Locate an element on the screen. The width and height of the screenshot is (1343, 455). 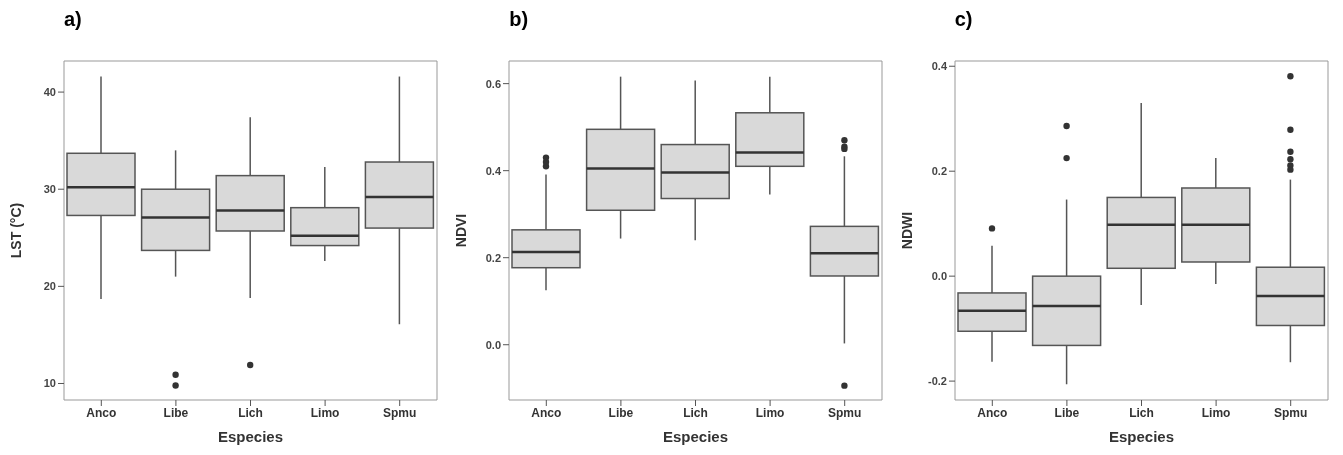
y-tick-label: 40 is located at coordinates (49, 91).